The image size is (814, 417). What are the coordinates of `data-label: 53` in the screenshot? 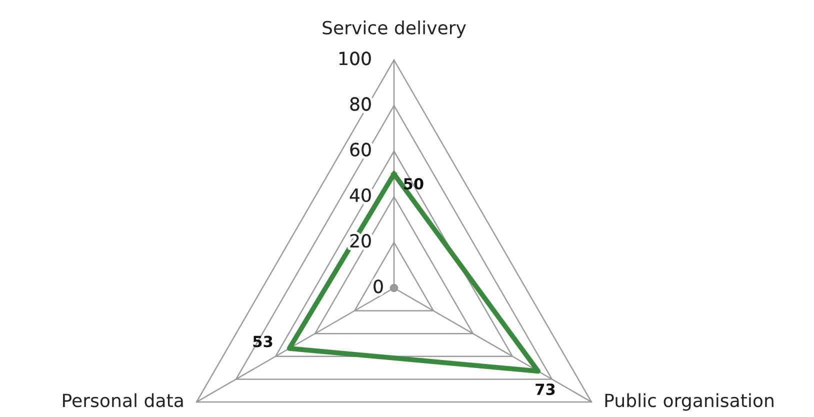 It's located at (262, 342).